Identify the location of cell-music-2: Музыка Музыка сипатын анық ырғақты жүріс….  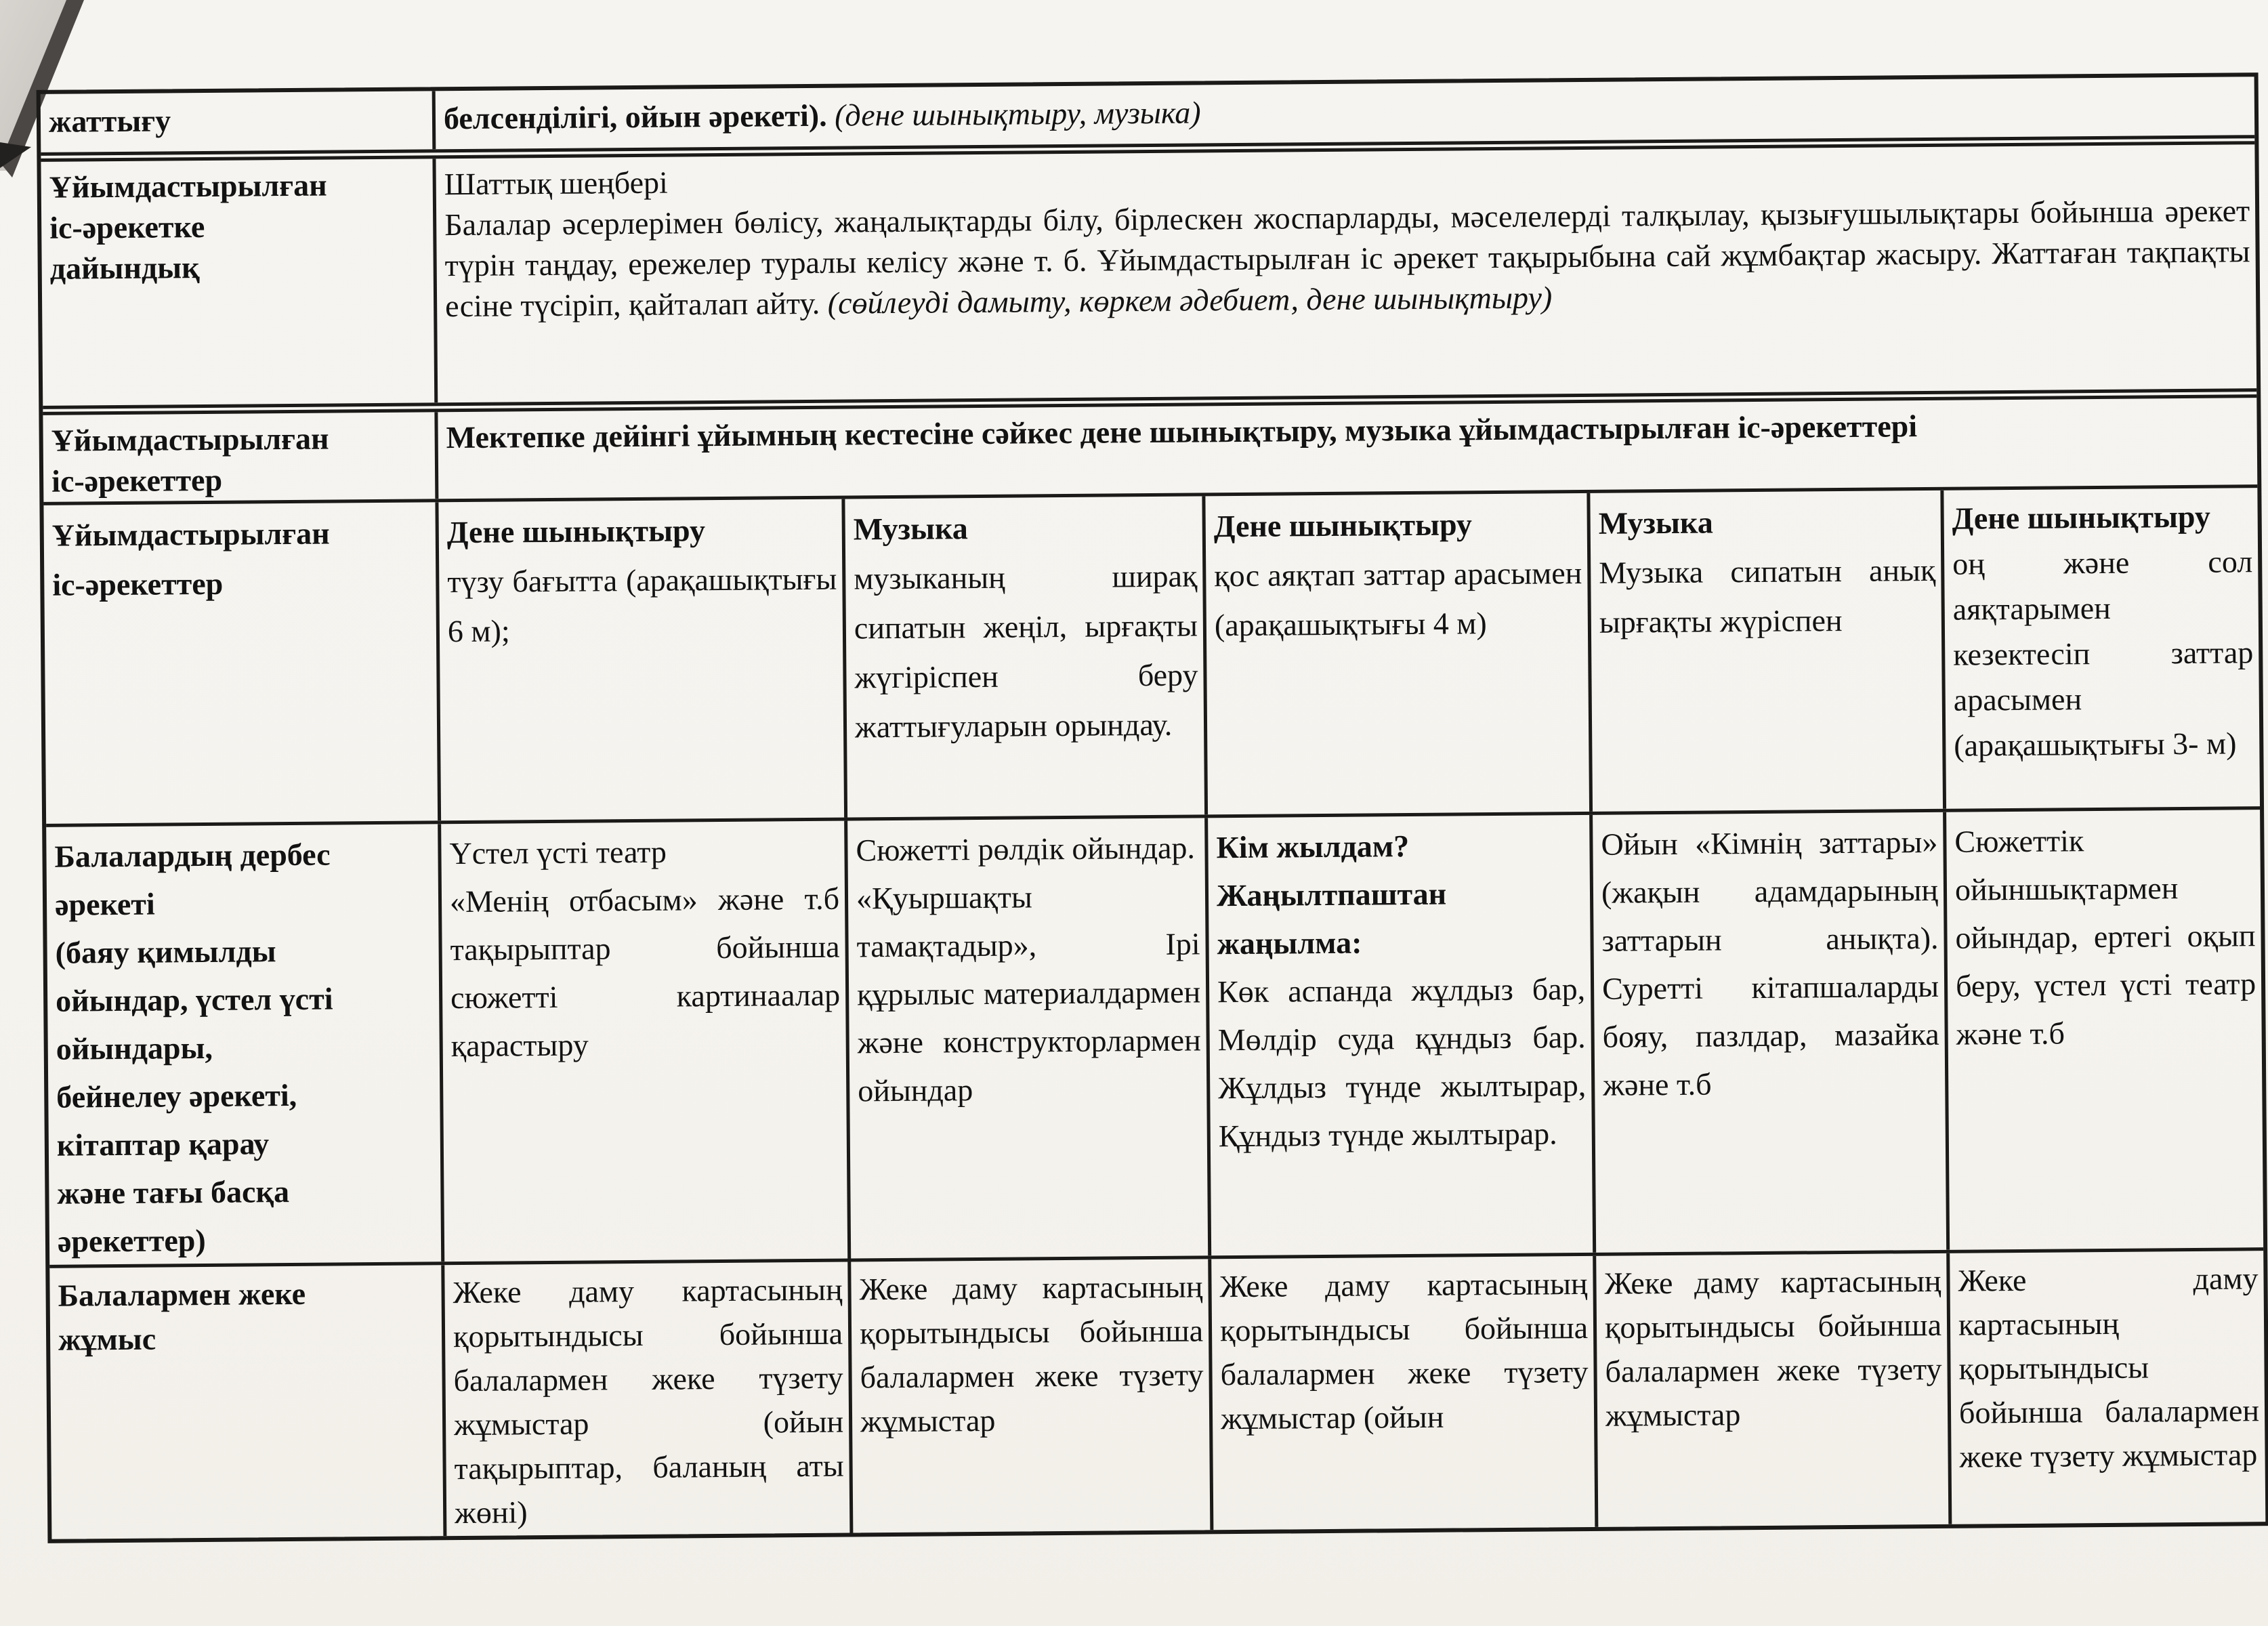
(1765, 651).